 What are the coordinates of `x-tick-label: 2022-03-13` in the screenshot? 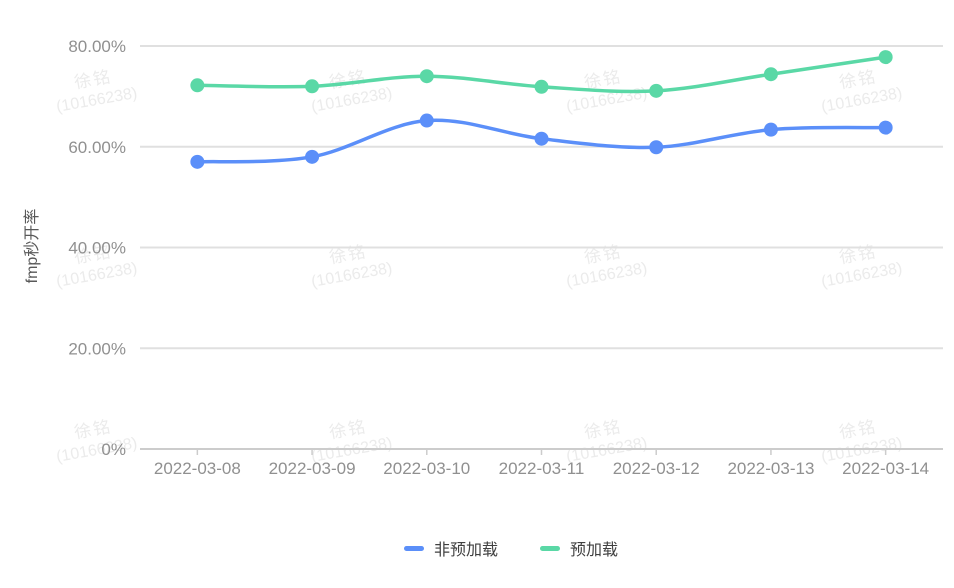 It's located at (770, 468).